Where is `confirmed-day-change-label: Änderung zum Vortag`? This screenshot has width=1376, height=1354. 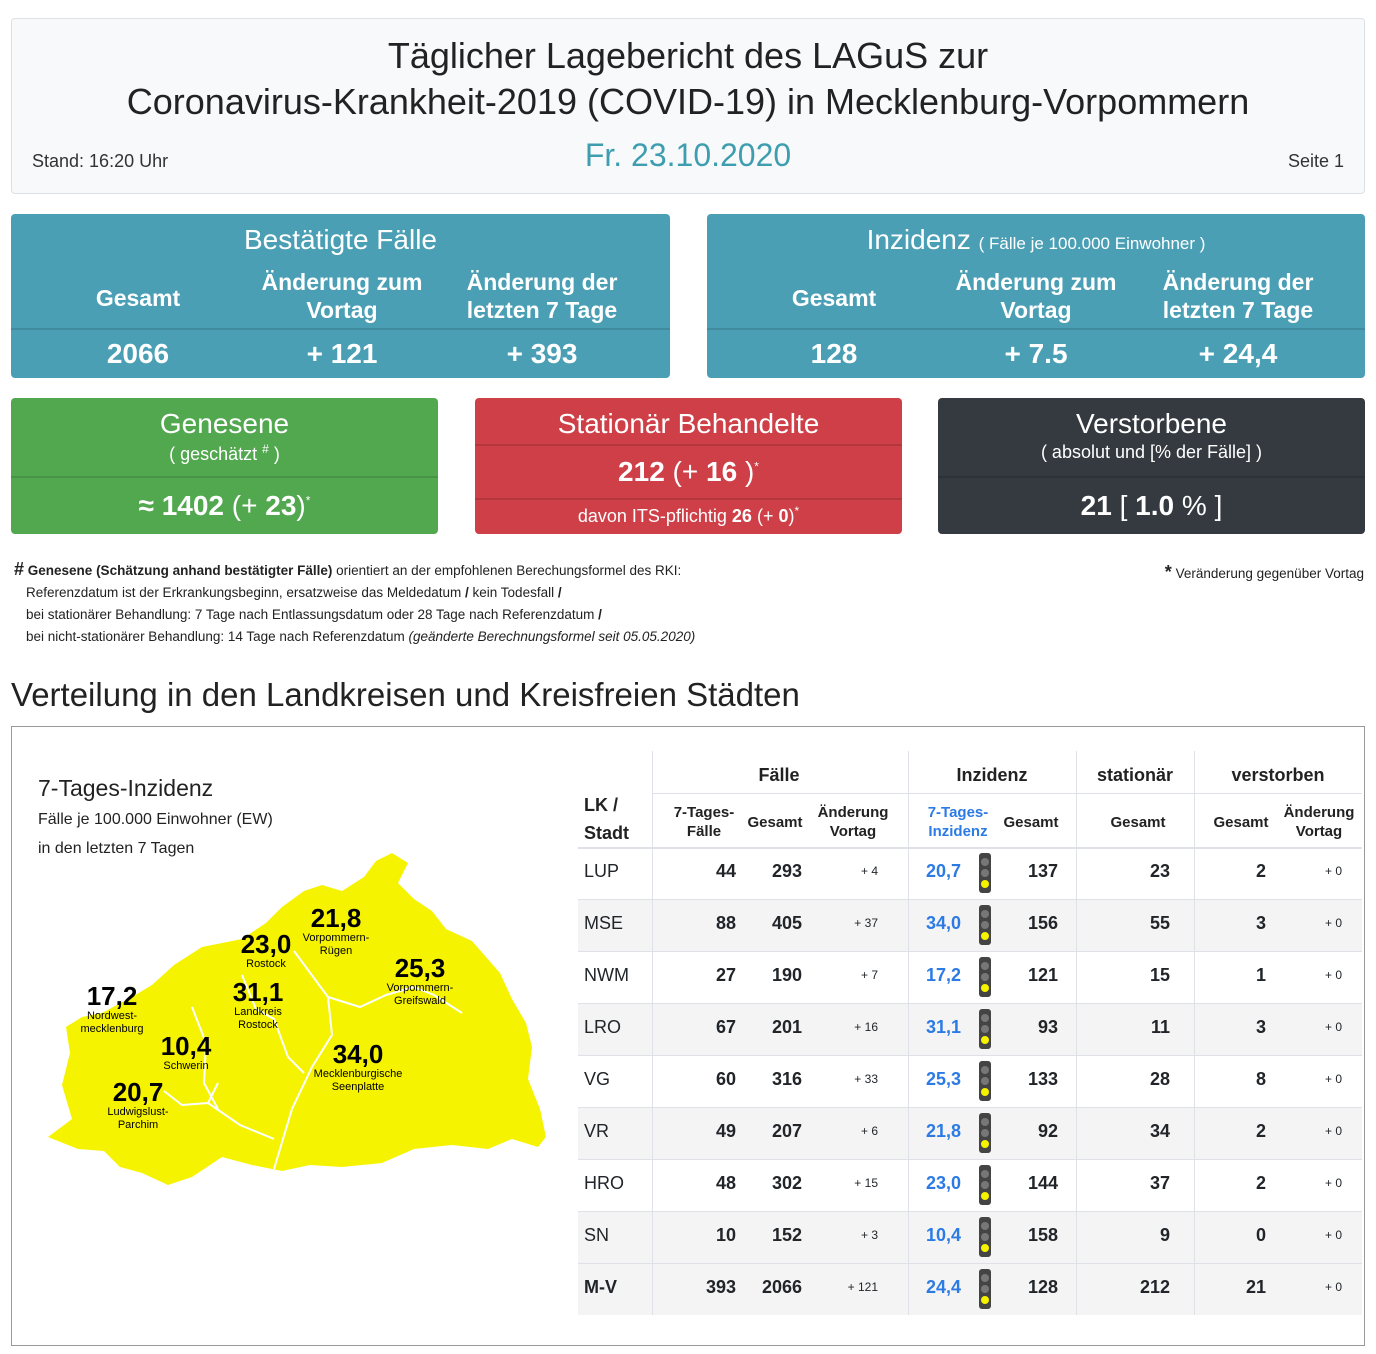
confirmed-day-change-label: Änderung zum Vortag is located at coordinates (342, 296).